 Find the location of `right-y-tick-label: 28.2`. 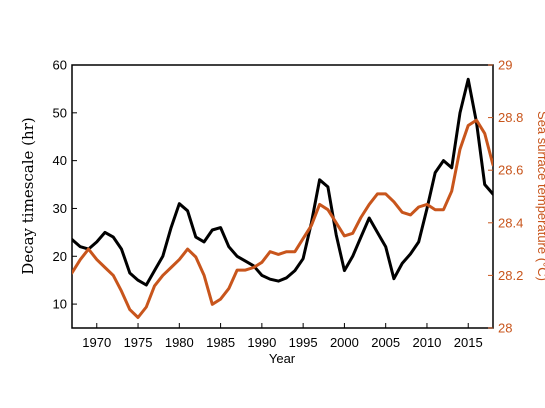

right-y-tick-label: 28.2 is located at coordinates (510, 275).